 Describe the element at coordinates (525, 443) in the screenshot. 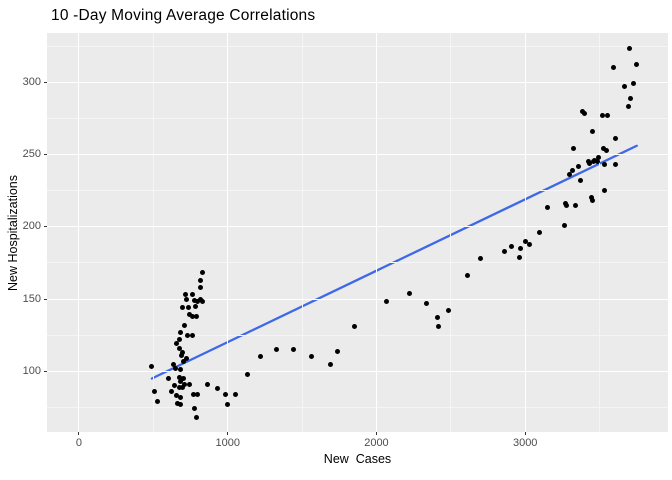

I see `x-tick-label: 3000` at that location.